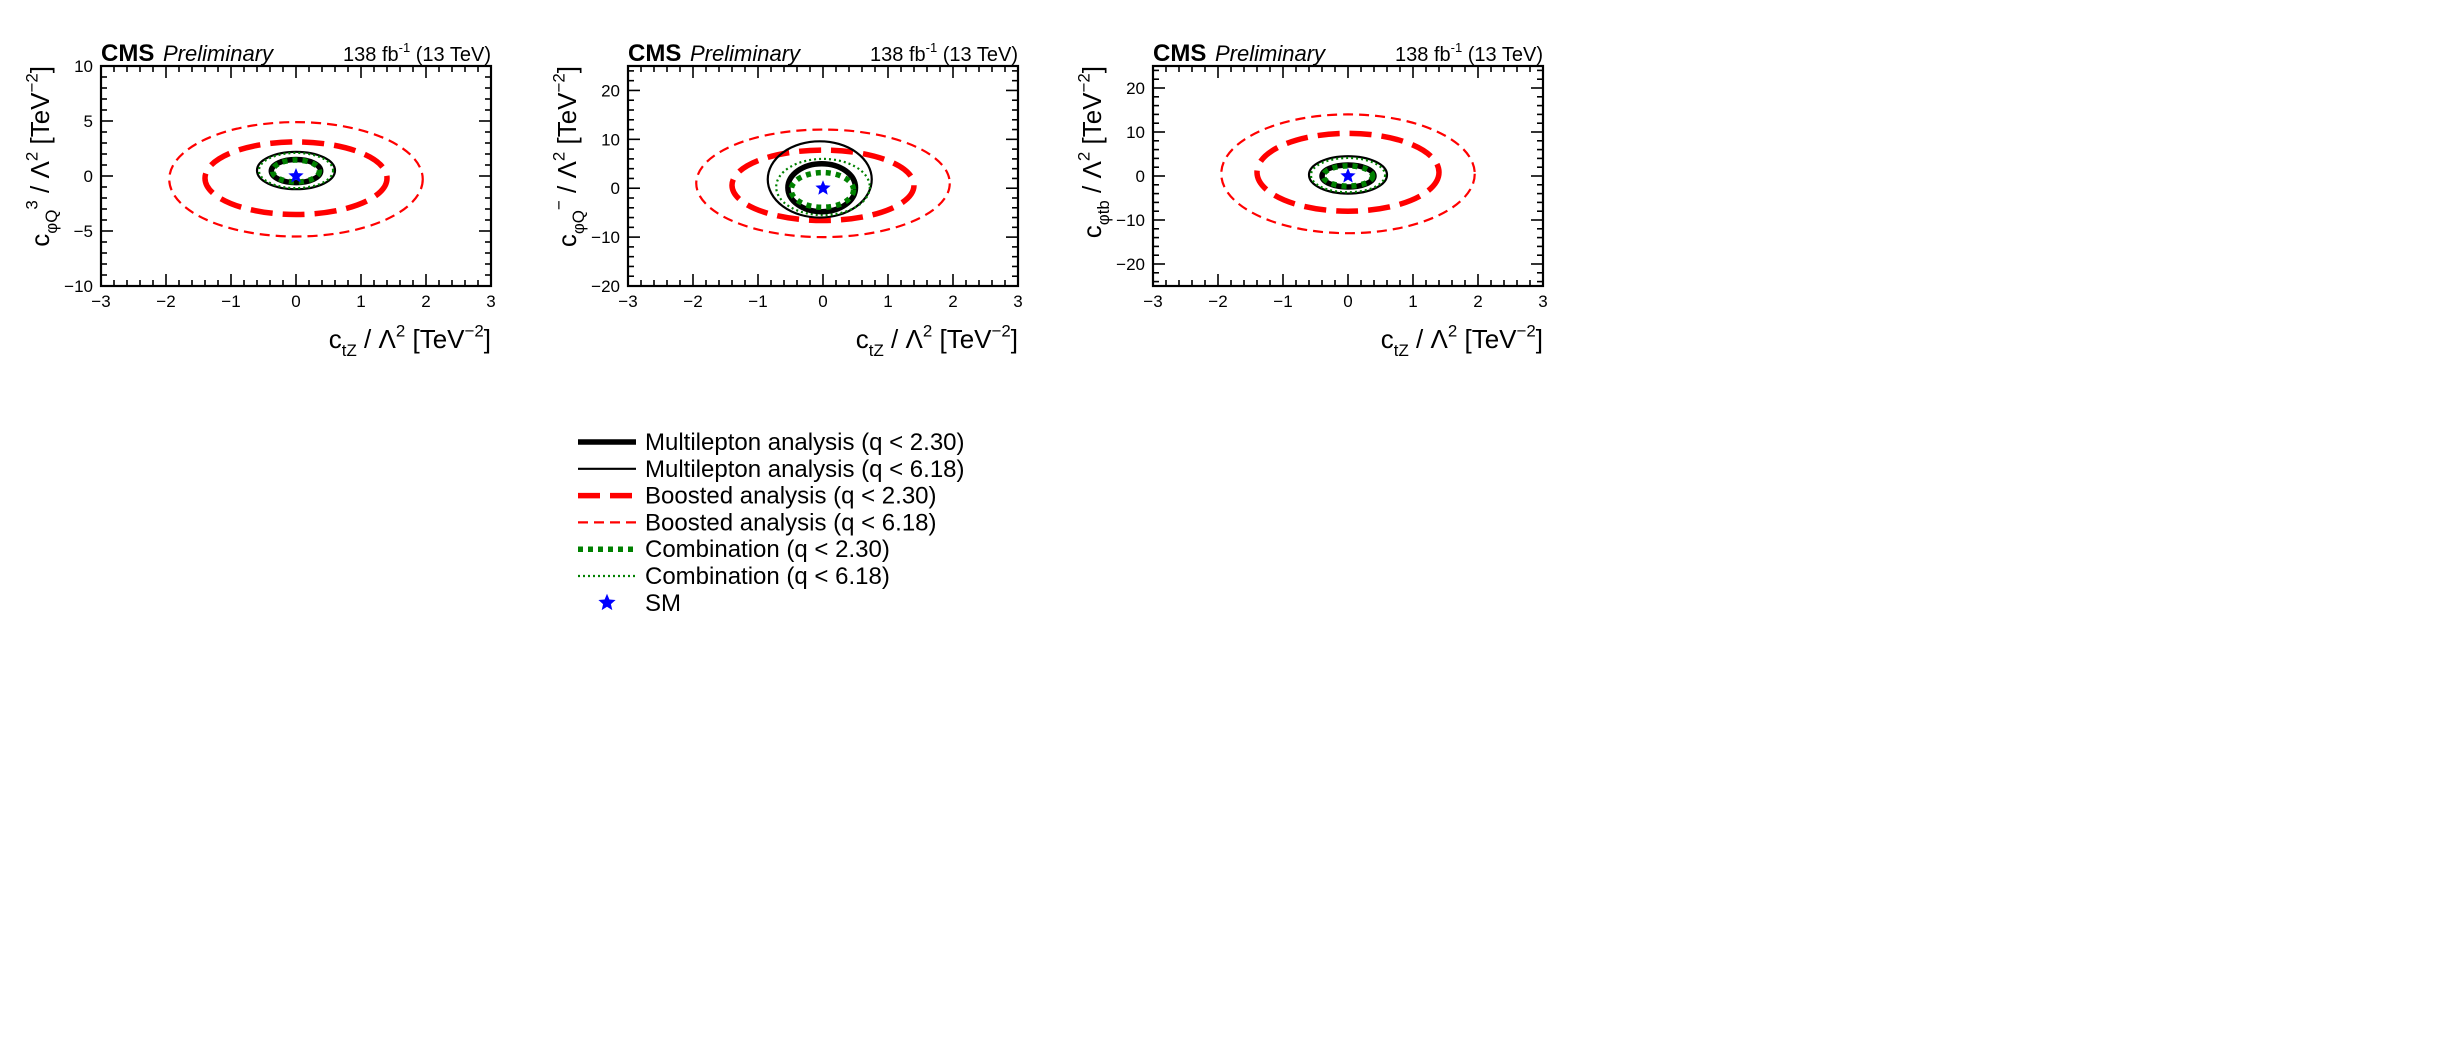  Describe the element at coordinates (607, 602) in the screenshot. I see `legend-star-icon` at that location.